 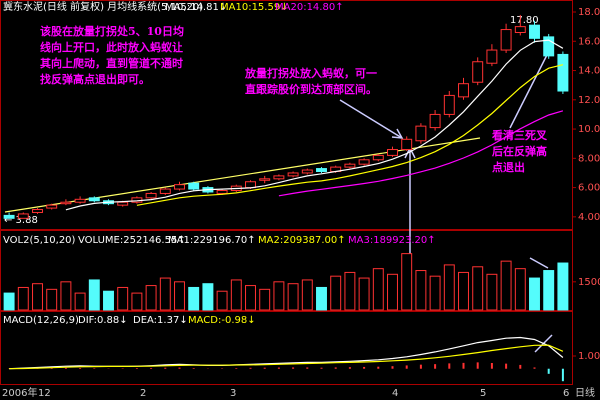 I want to click on legend-entry: MACD:-0.98↓, so click(x=222, y=320).